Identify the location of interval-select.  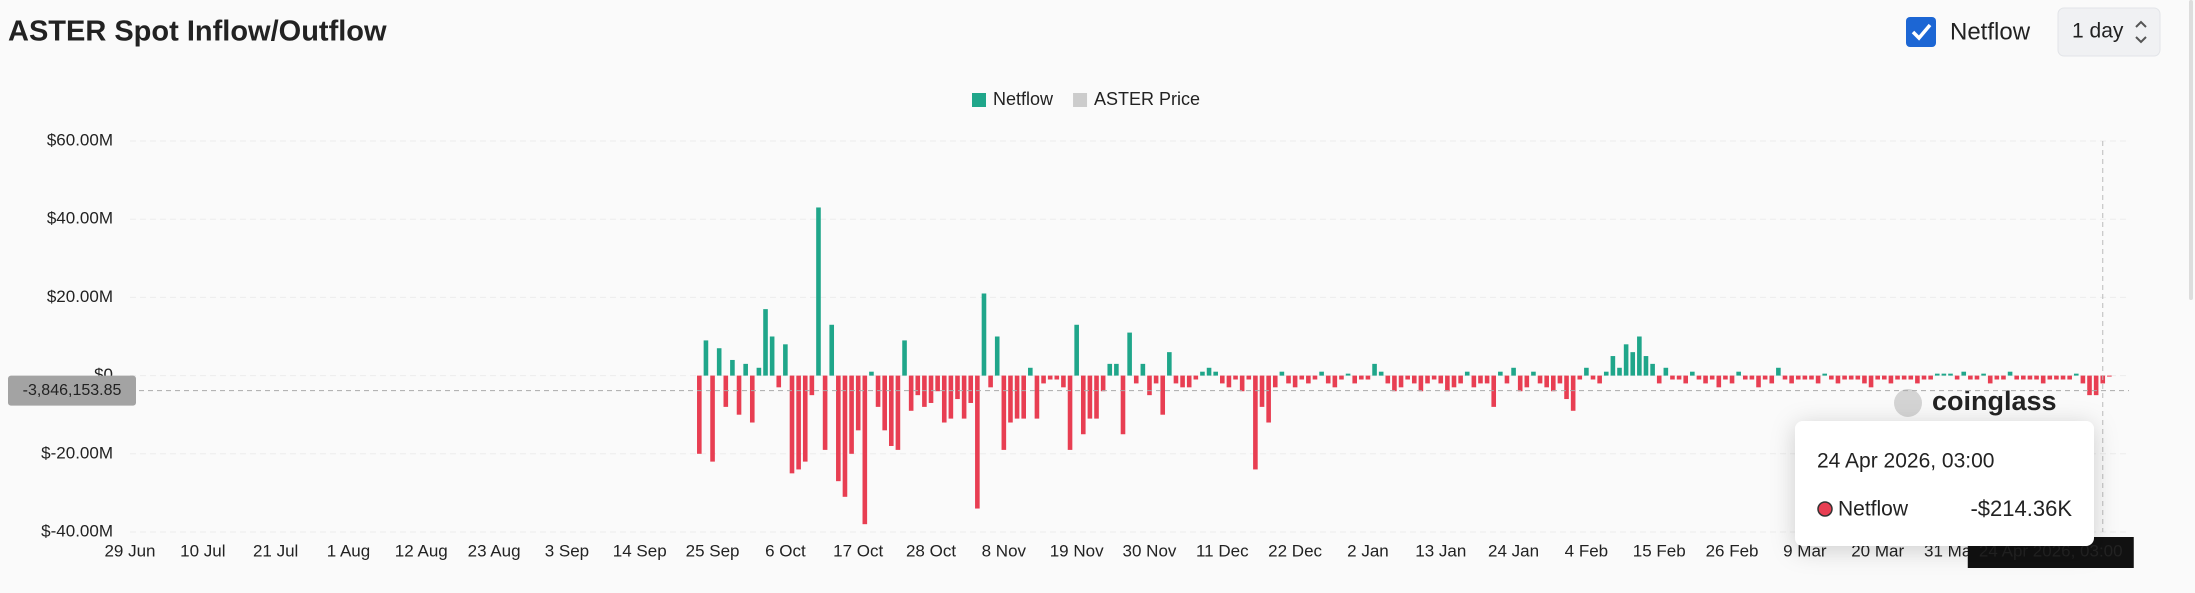
(2109, 32).